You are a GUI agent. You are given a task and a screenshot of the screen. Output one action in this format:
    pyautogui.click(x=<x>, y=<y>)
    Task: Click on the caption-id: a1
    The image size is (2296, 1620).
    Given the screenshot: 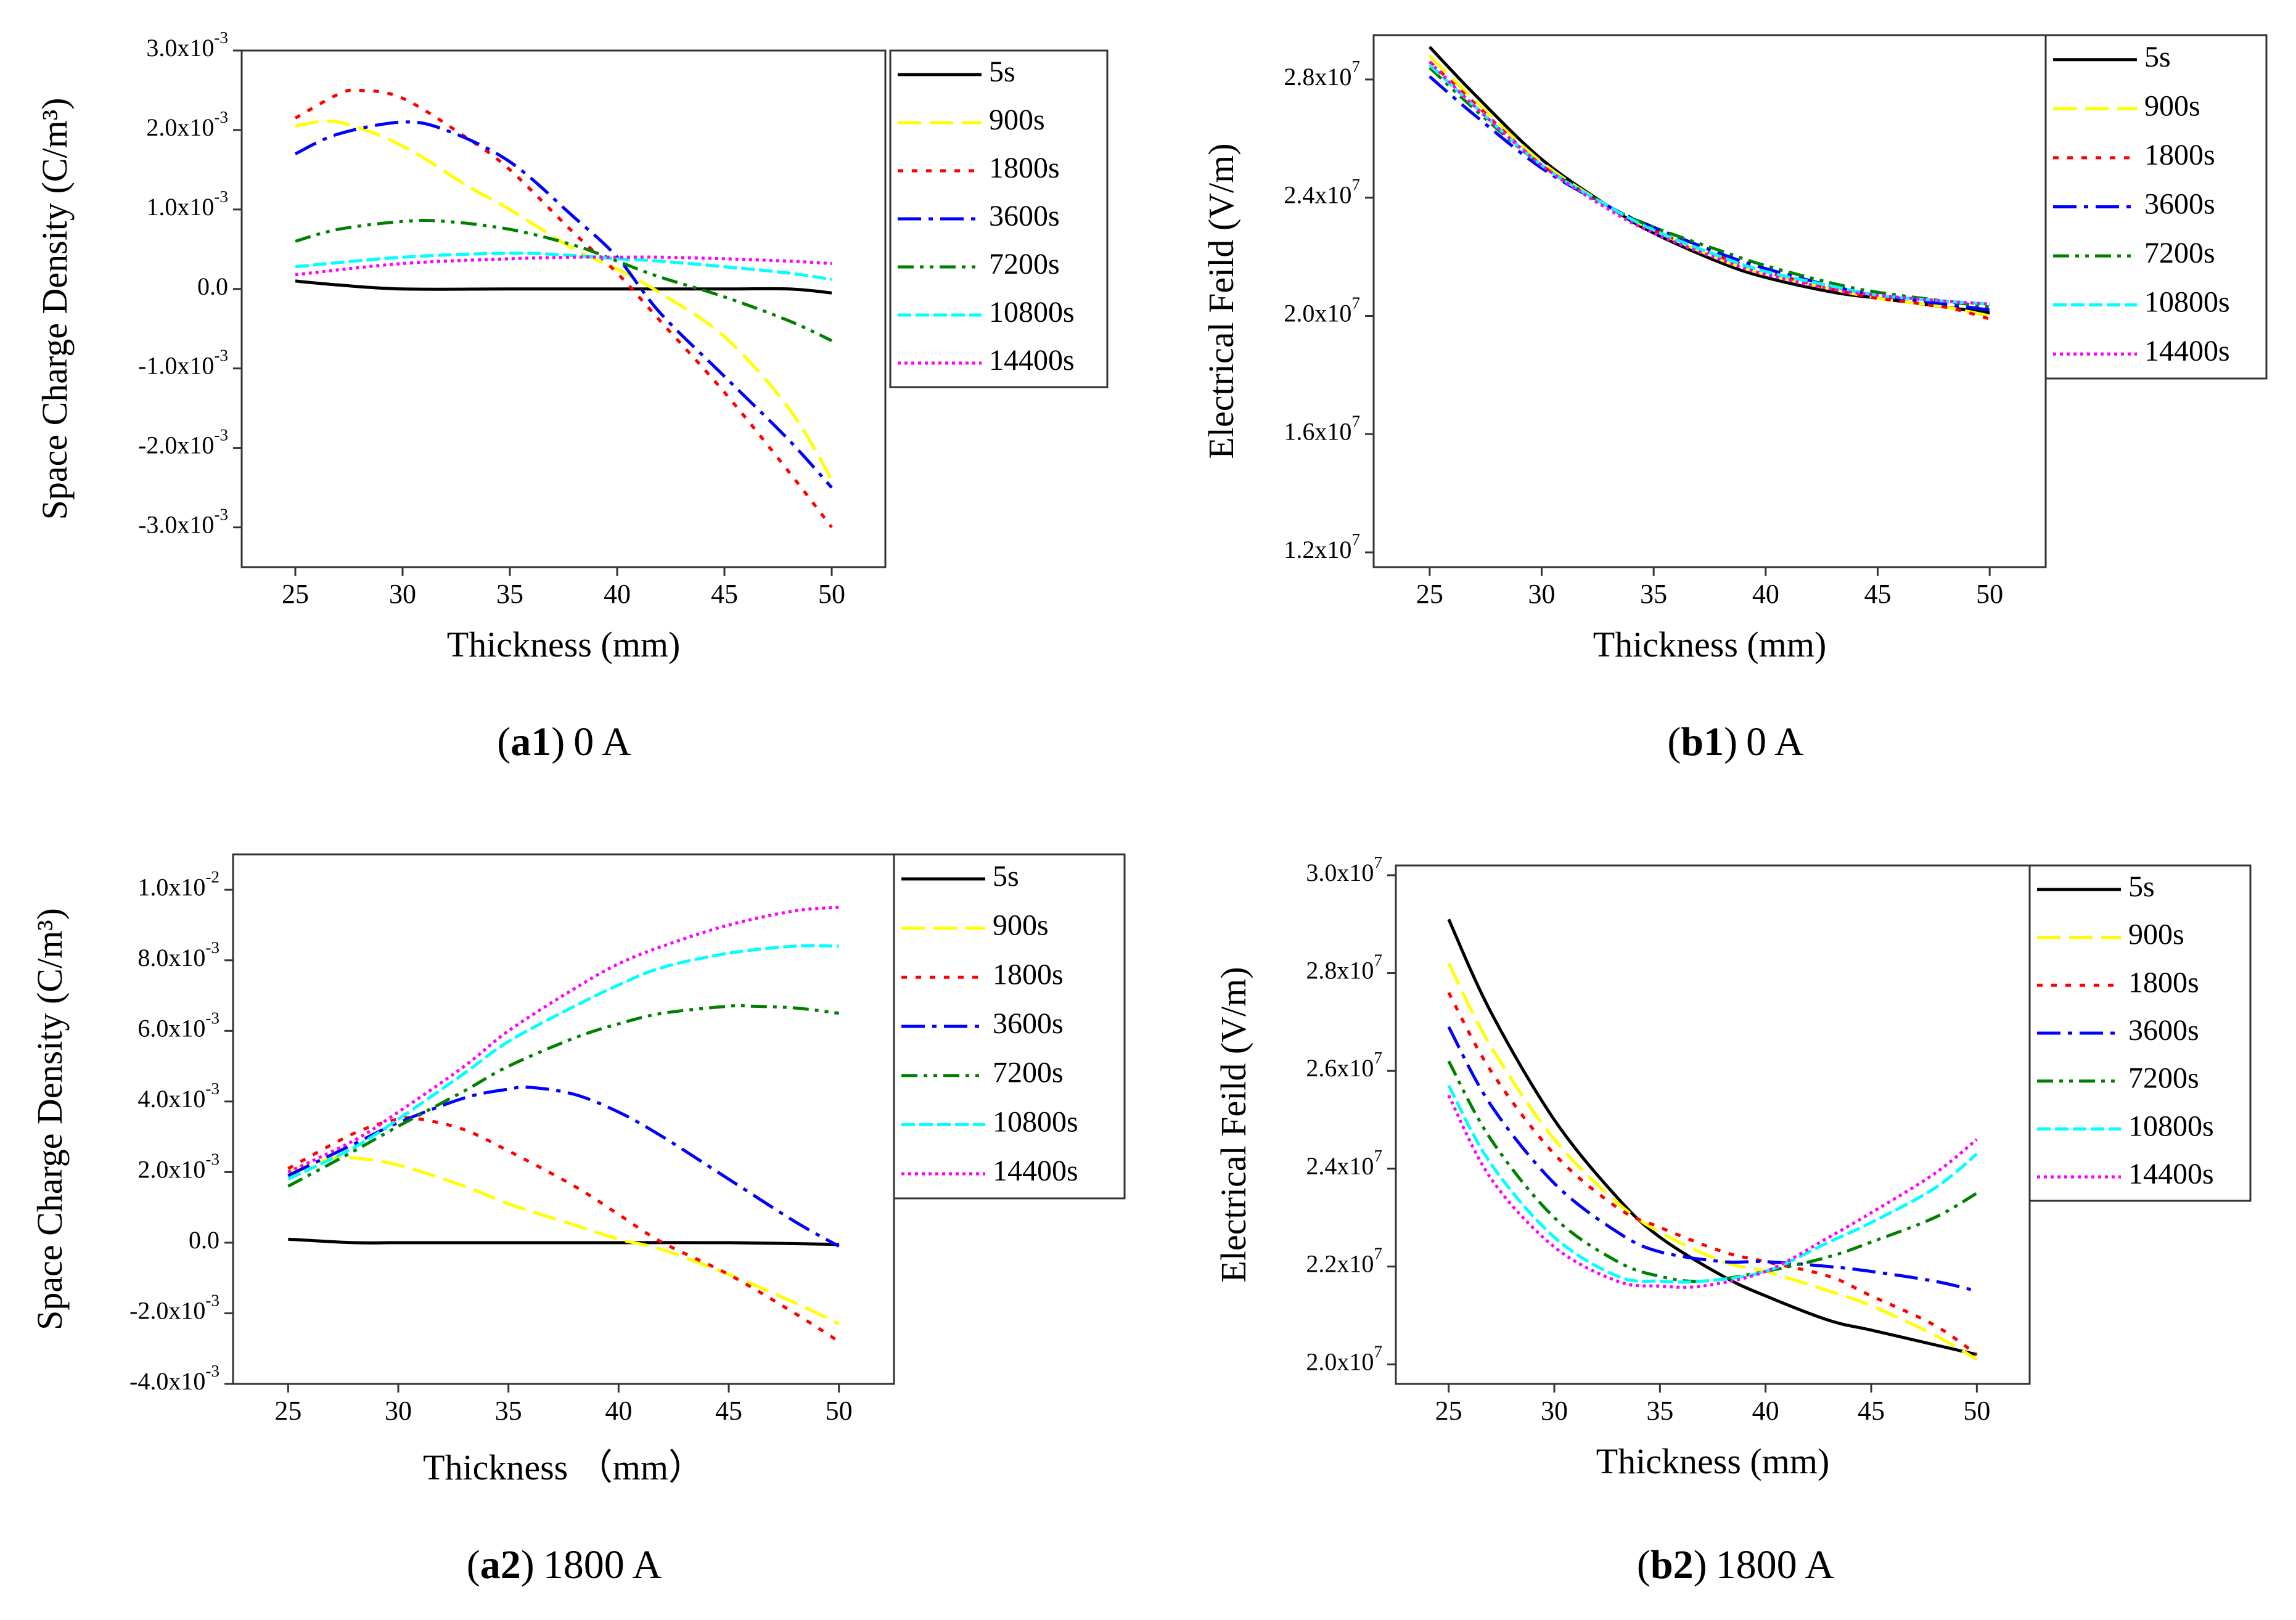 What is the action you would take?
    pyautogui.click(x=530, y=741)
    